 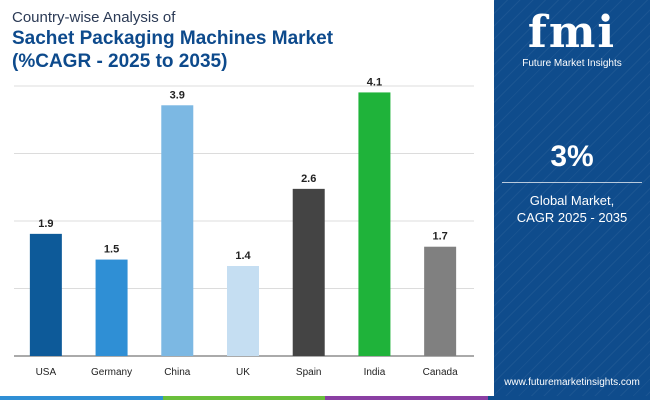 I want to click on data-label-germany: 1.5, so click(x=111, y=250).